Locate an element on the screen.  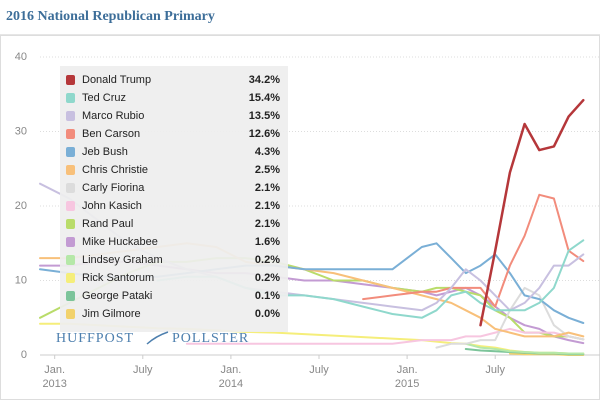
legend-label: Chris Christie is located at coordinates (115, 170).